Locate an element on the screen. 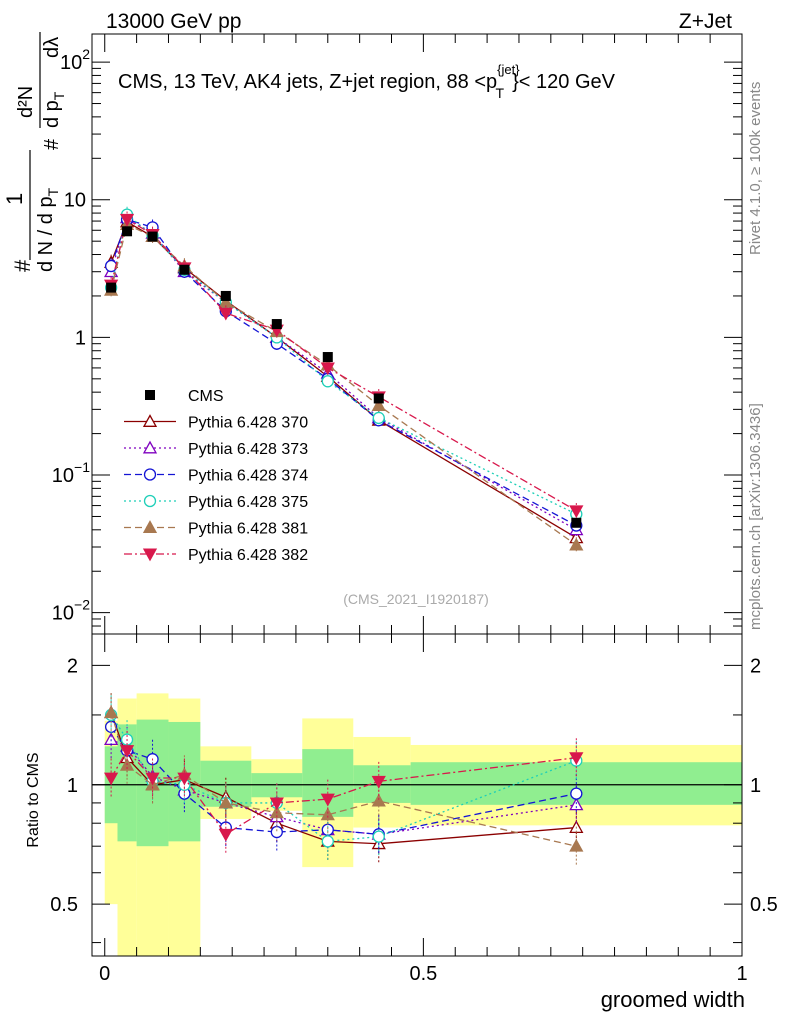 This screenshot has height=1024, width=786. main-y-label: # 1 d N / d pT # d²N d pT dλ is located at coordinates (34, 152).